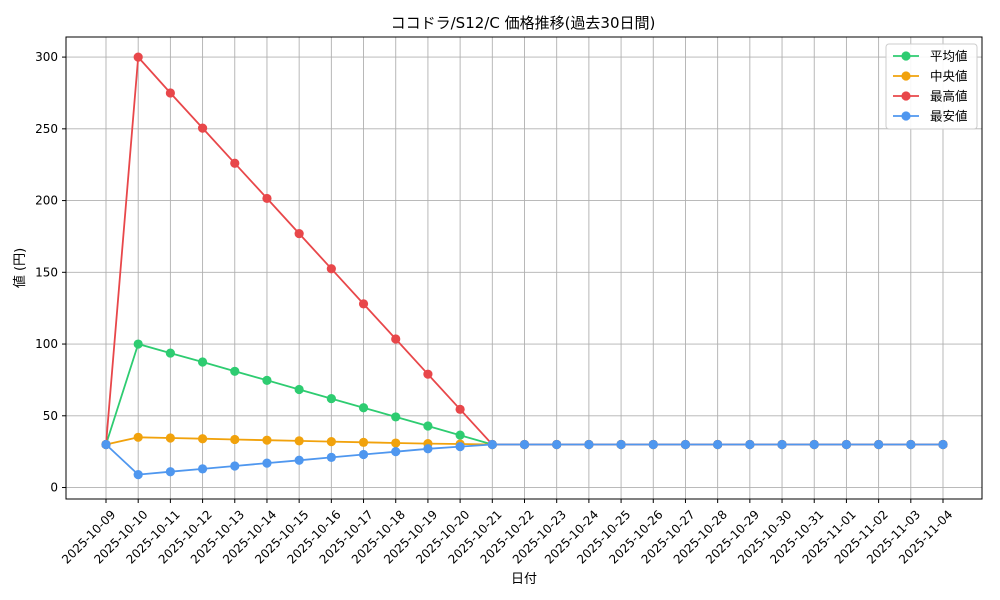  Describe the element at coordinates (949, 116) in the screenshot. I see `legend-label: 最安値` at that location.